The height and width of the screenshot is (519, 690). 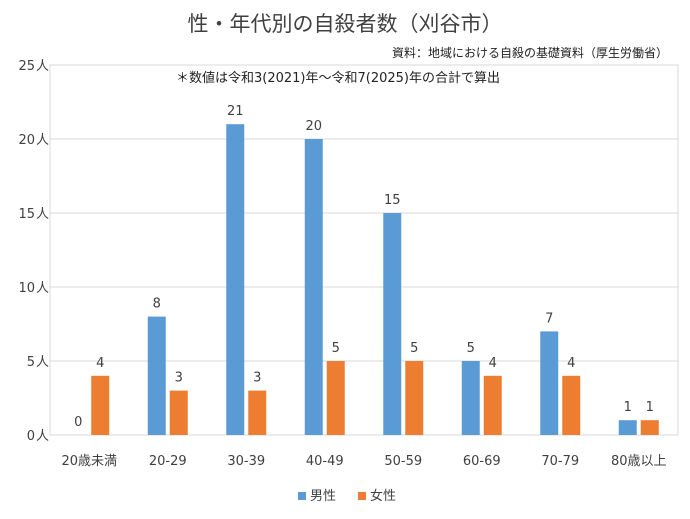 What do you see at coordinates (363, 461) in the screenshot?
I see `x-axis: 20歳未満 20-29 30-39 40-49 50-59 60-69 70-79 80歳以上` at bounding box center [363, 461].